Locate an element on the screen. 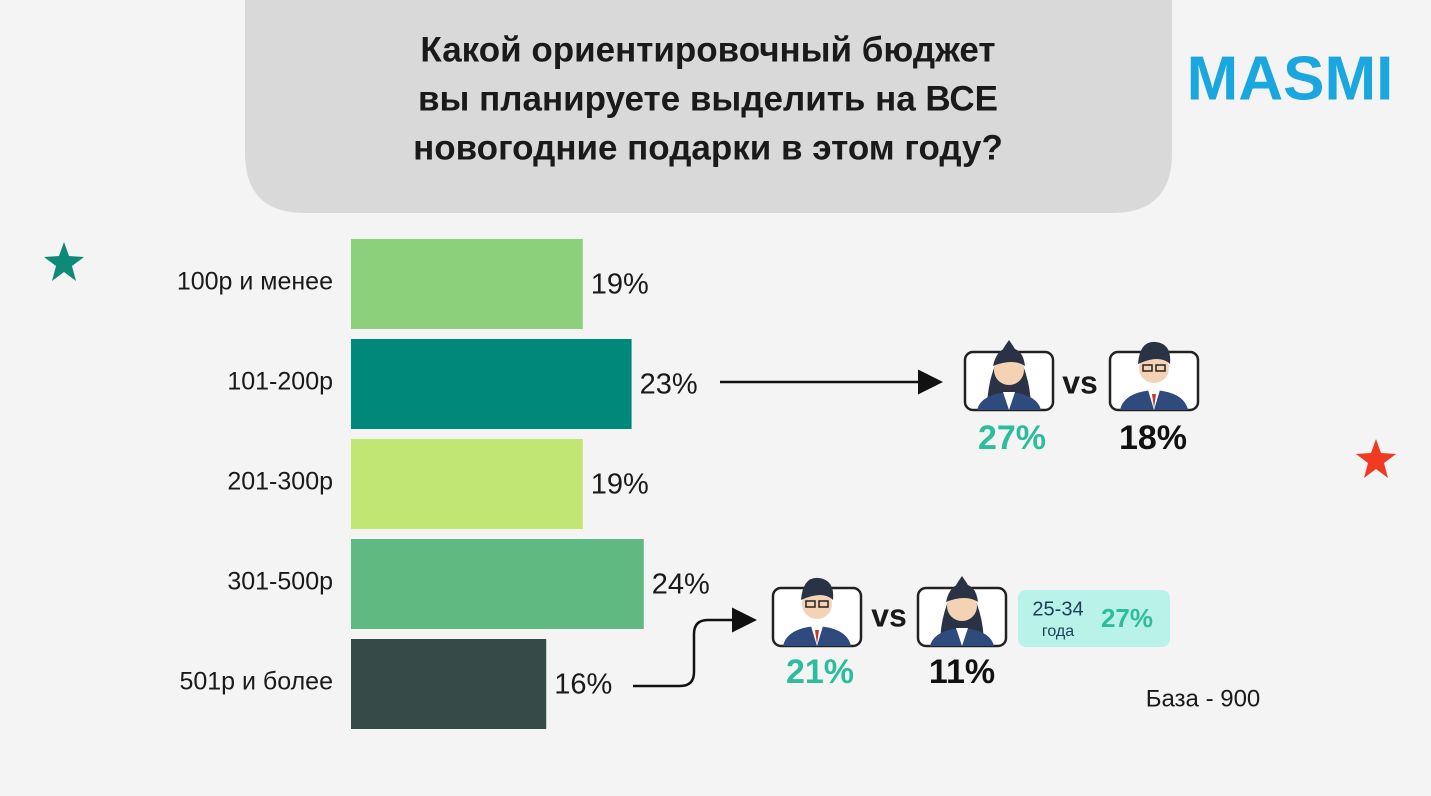  category-label: 201-300р is located at coordinates (280, 482).